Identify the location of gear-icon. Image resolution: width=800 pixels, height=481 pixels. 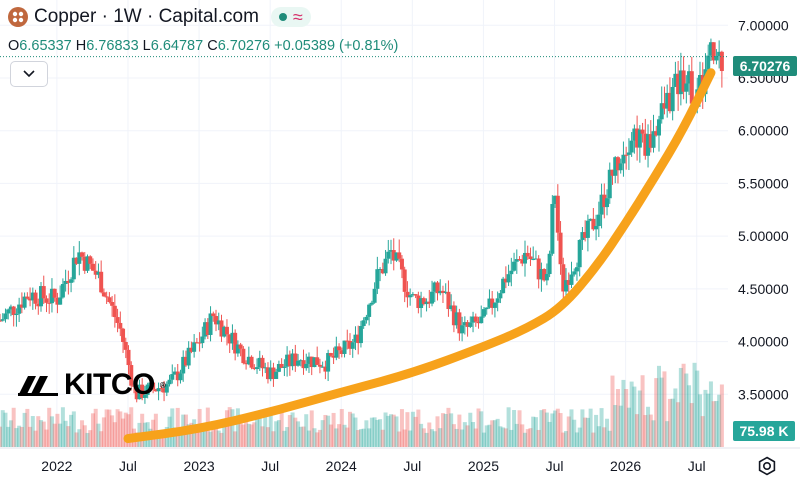
(767, 466).